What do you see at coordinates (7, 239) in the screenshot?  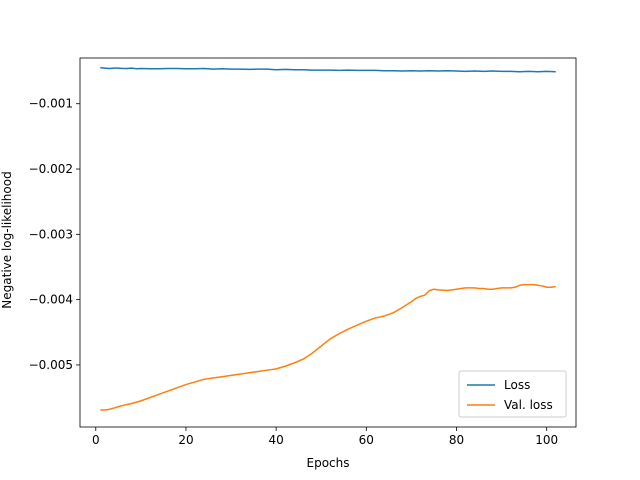 I see `y-axis-label: Negative log-likelihood` at bounding box center [7, 239].